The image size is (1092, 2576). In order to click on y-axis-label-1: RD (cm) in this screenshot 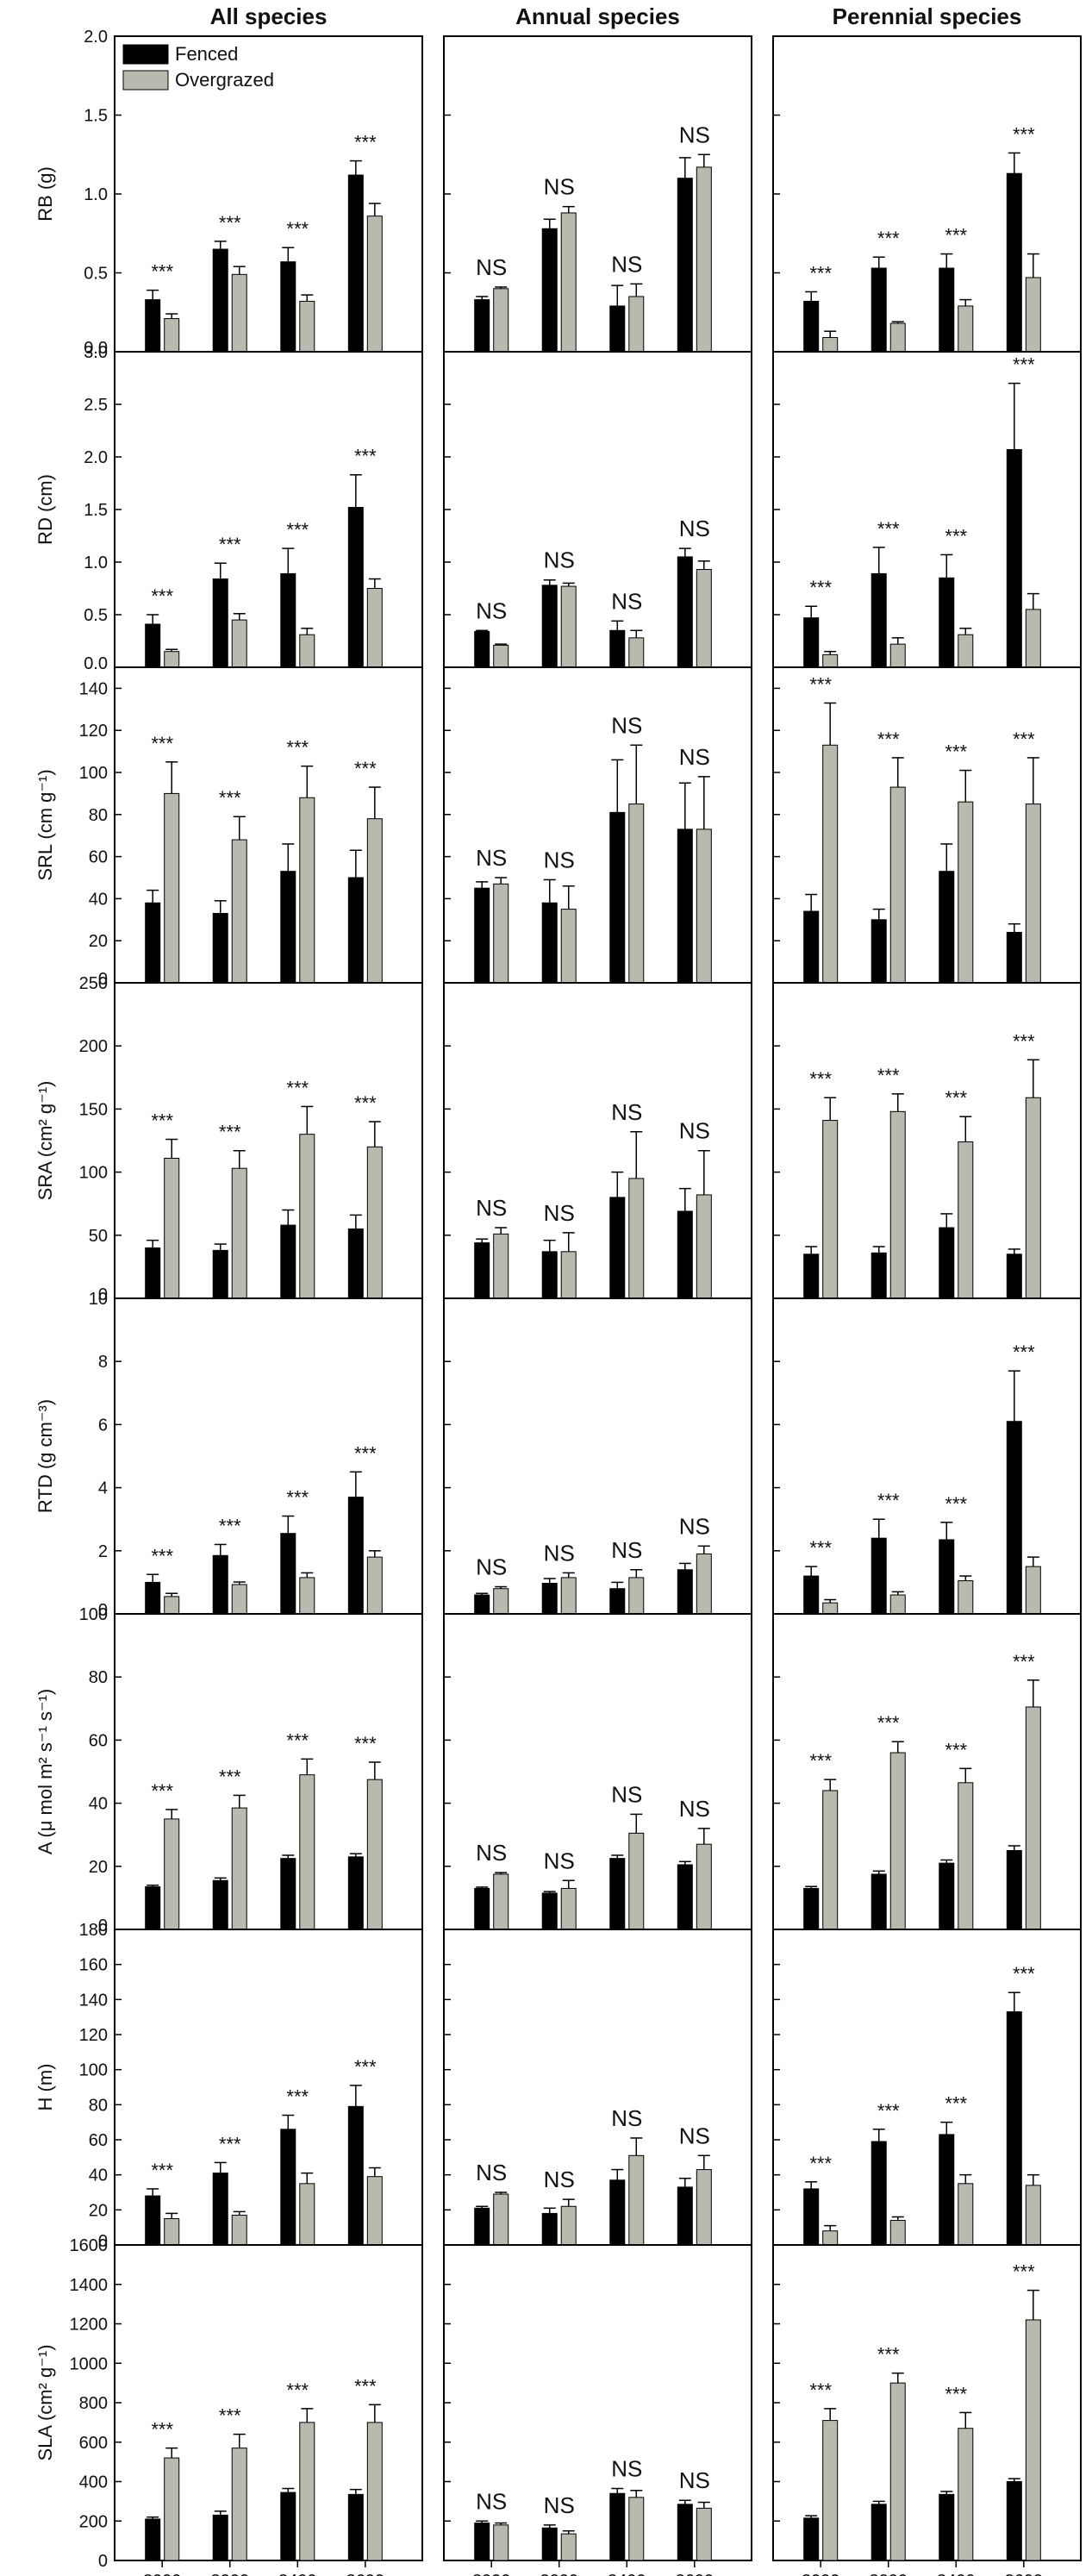, I will do `click(45, 510)`.